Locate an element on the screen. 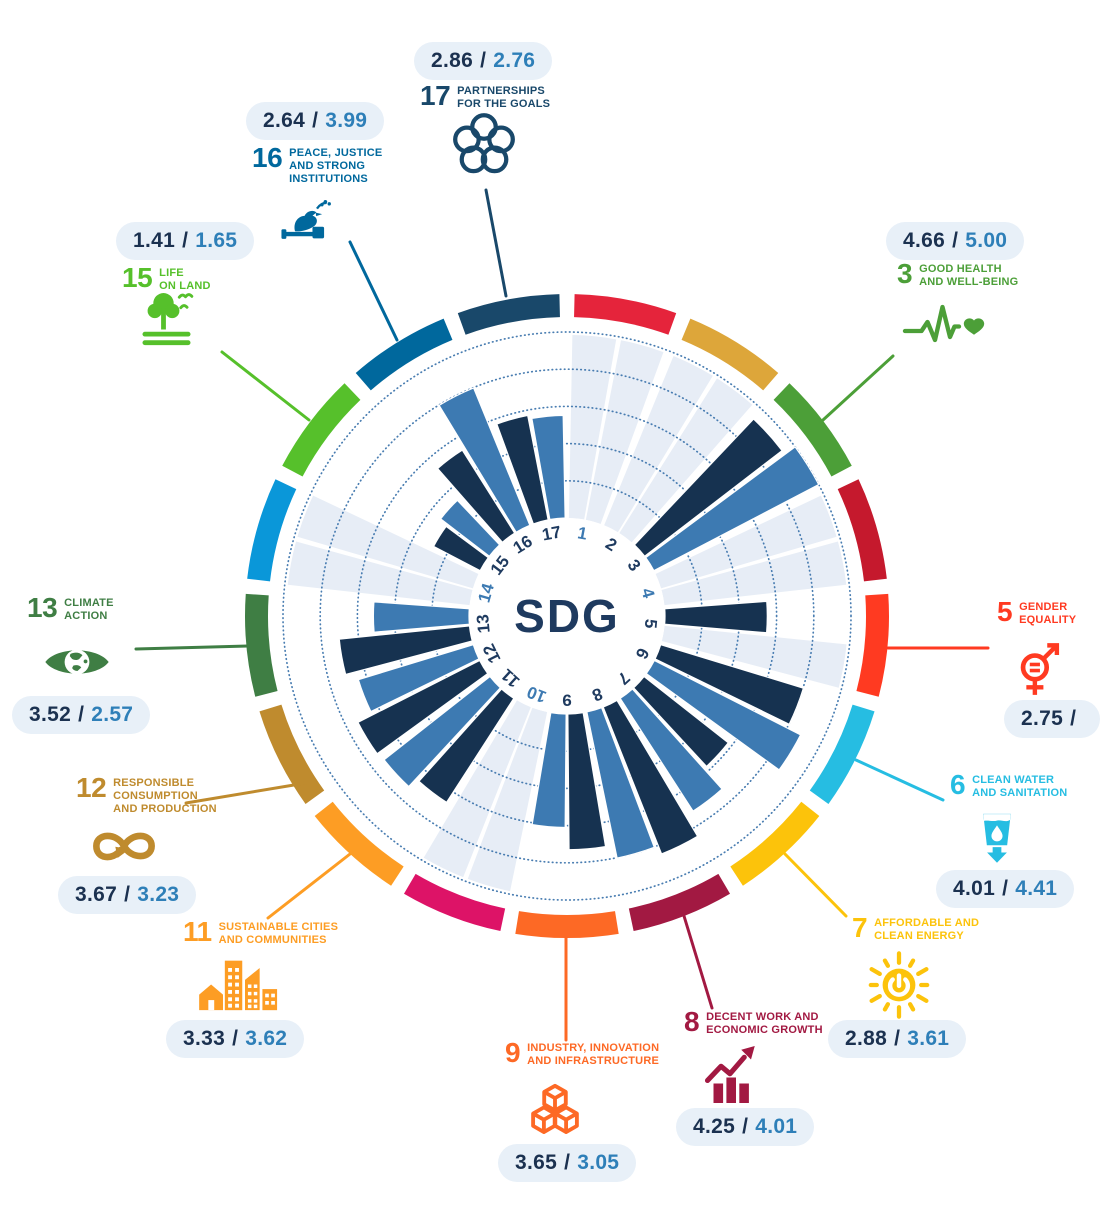 This screenshot has width=1104, height=1216. goal-13-value-1: 3.52 is located at coordinates (50, 714).